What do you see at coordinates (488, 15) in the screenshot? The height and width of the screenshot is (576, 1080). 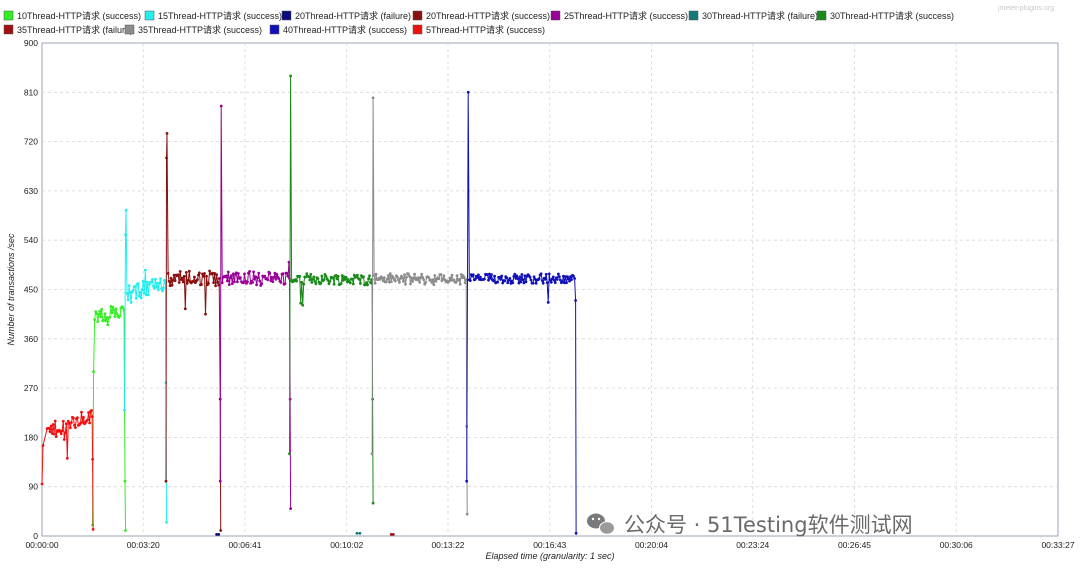 I see `legend-item-label: 20Thread-HTTP请求 (success)` at bounding box center [488, 15].